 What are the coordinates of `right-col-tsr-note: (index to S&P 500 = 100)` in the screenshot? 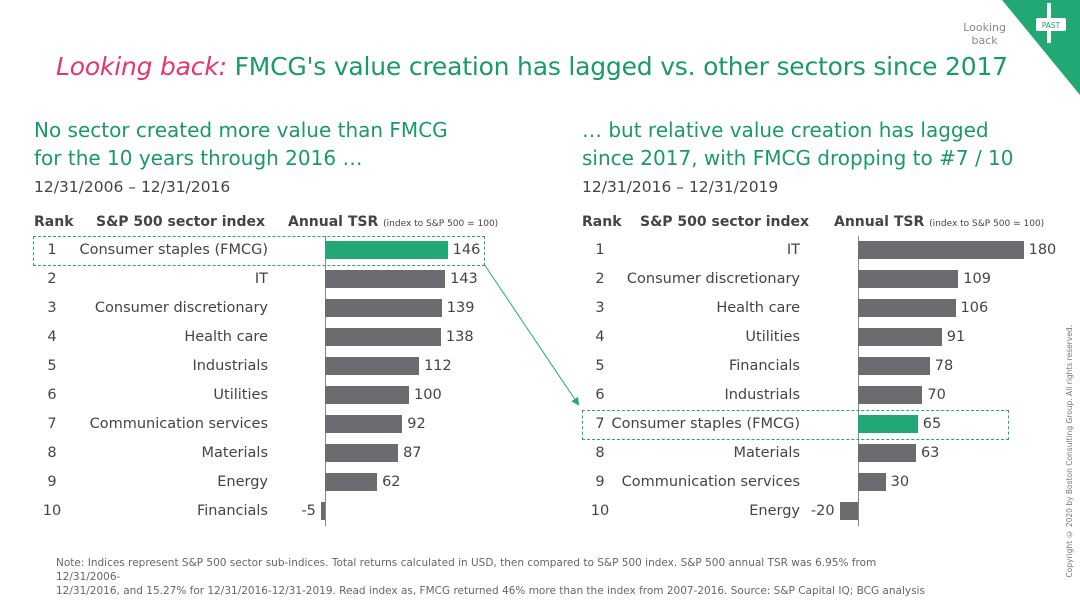 It's located at (987, 224).